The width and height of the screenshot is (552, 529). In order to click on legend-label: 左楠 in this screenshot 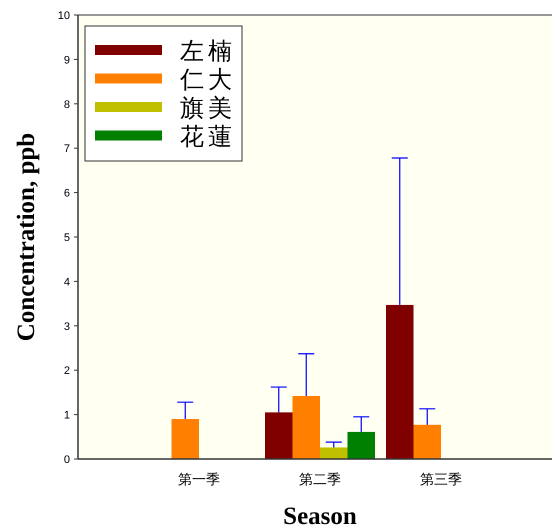, I will do `click(208, 51)`.